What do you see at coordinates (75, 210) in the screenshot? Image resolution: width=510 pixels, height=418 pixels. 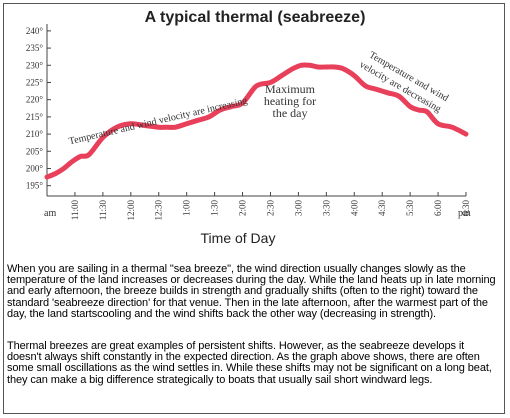 I see `x-tick-label: 11:00` at bounding box center [75, 210].